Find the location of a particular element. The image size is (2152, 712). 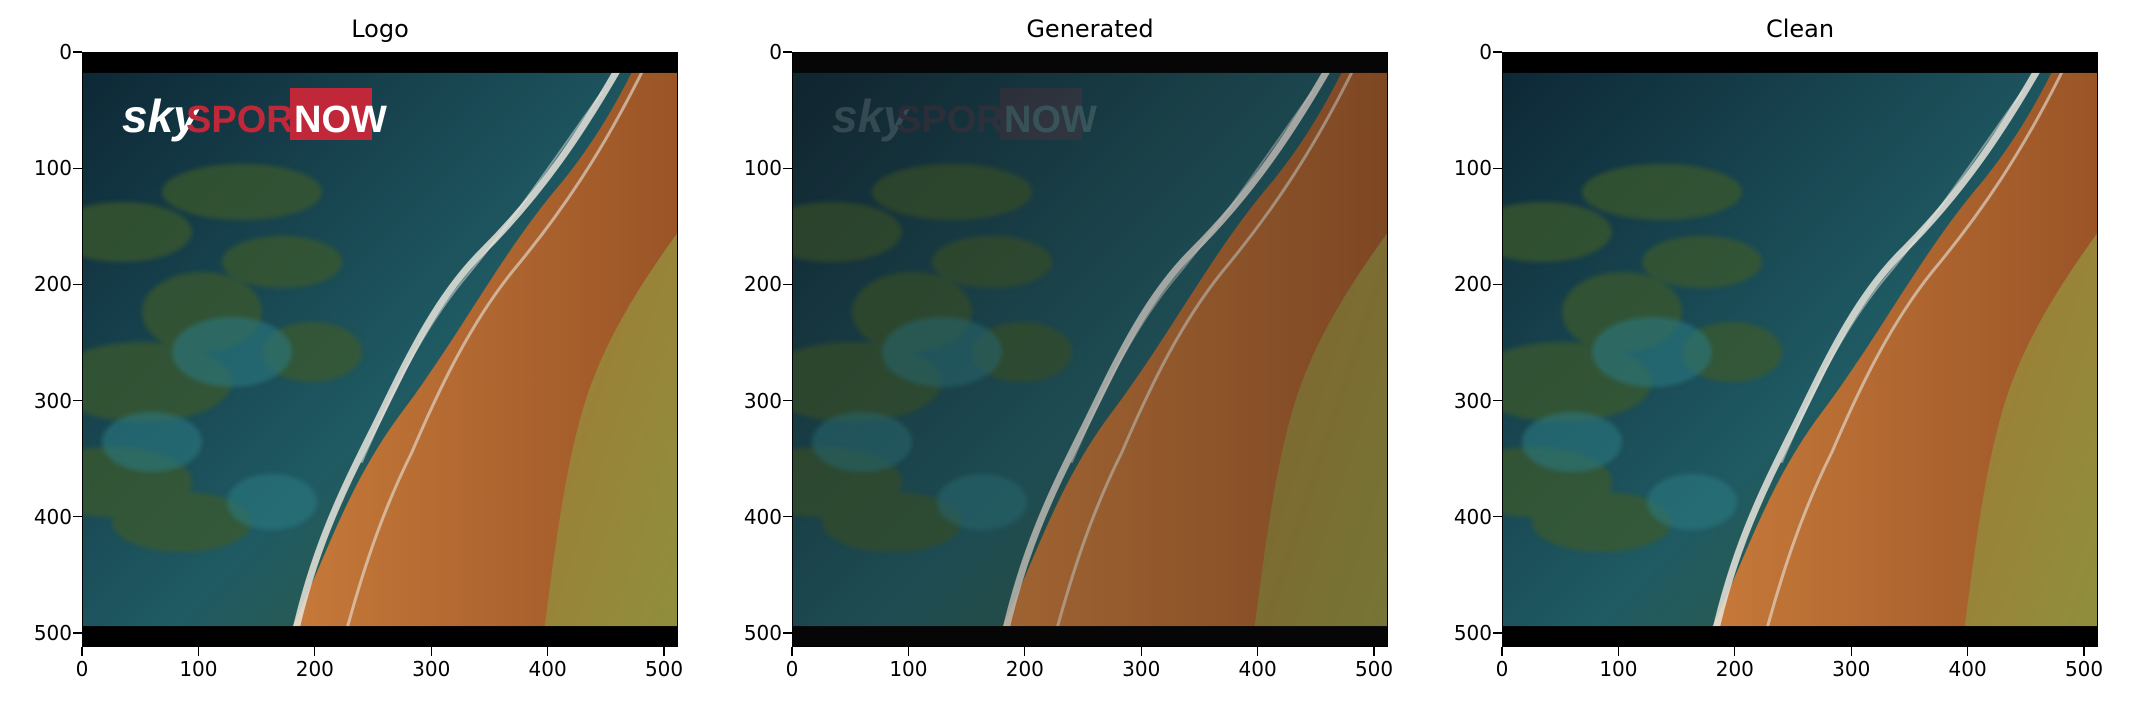

panel-title: Logo is located at coordinates (380, 29).